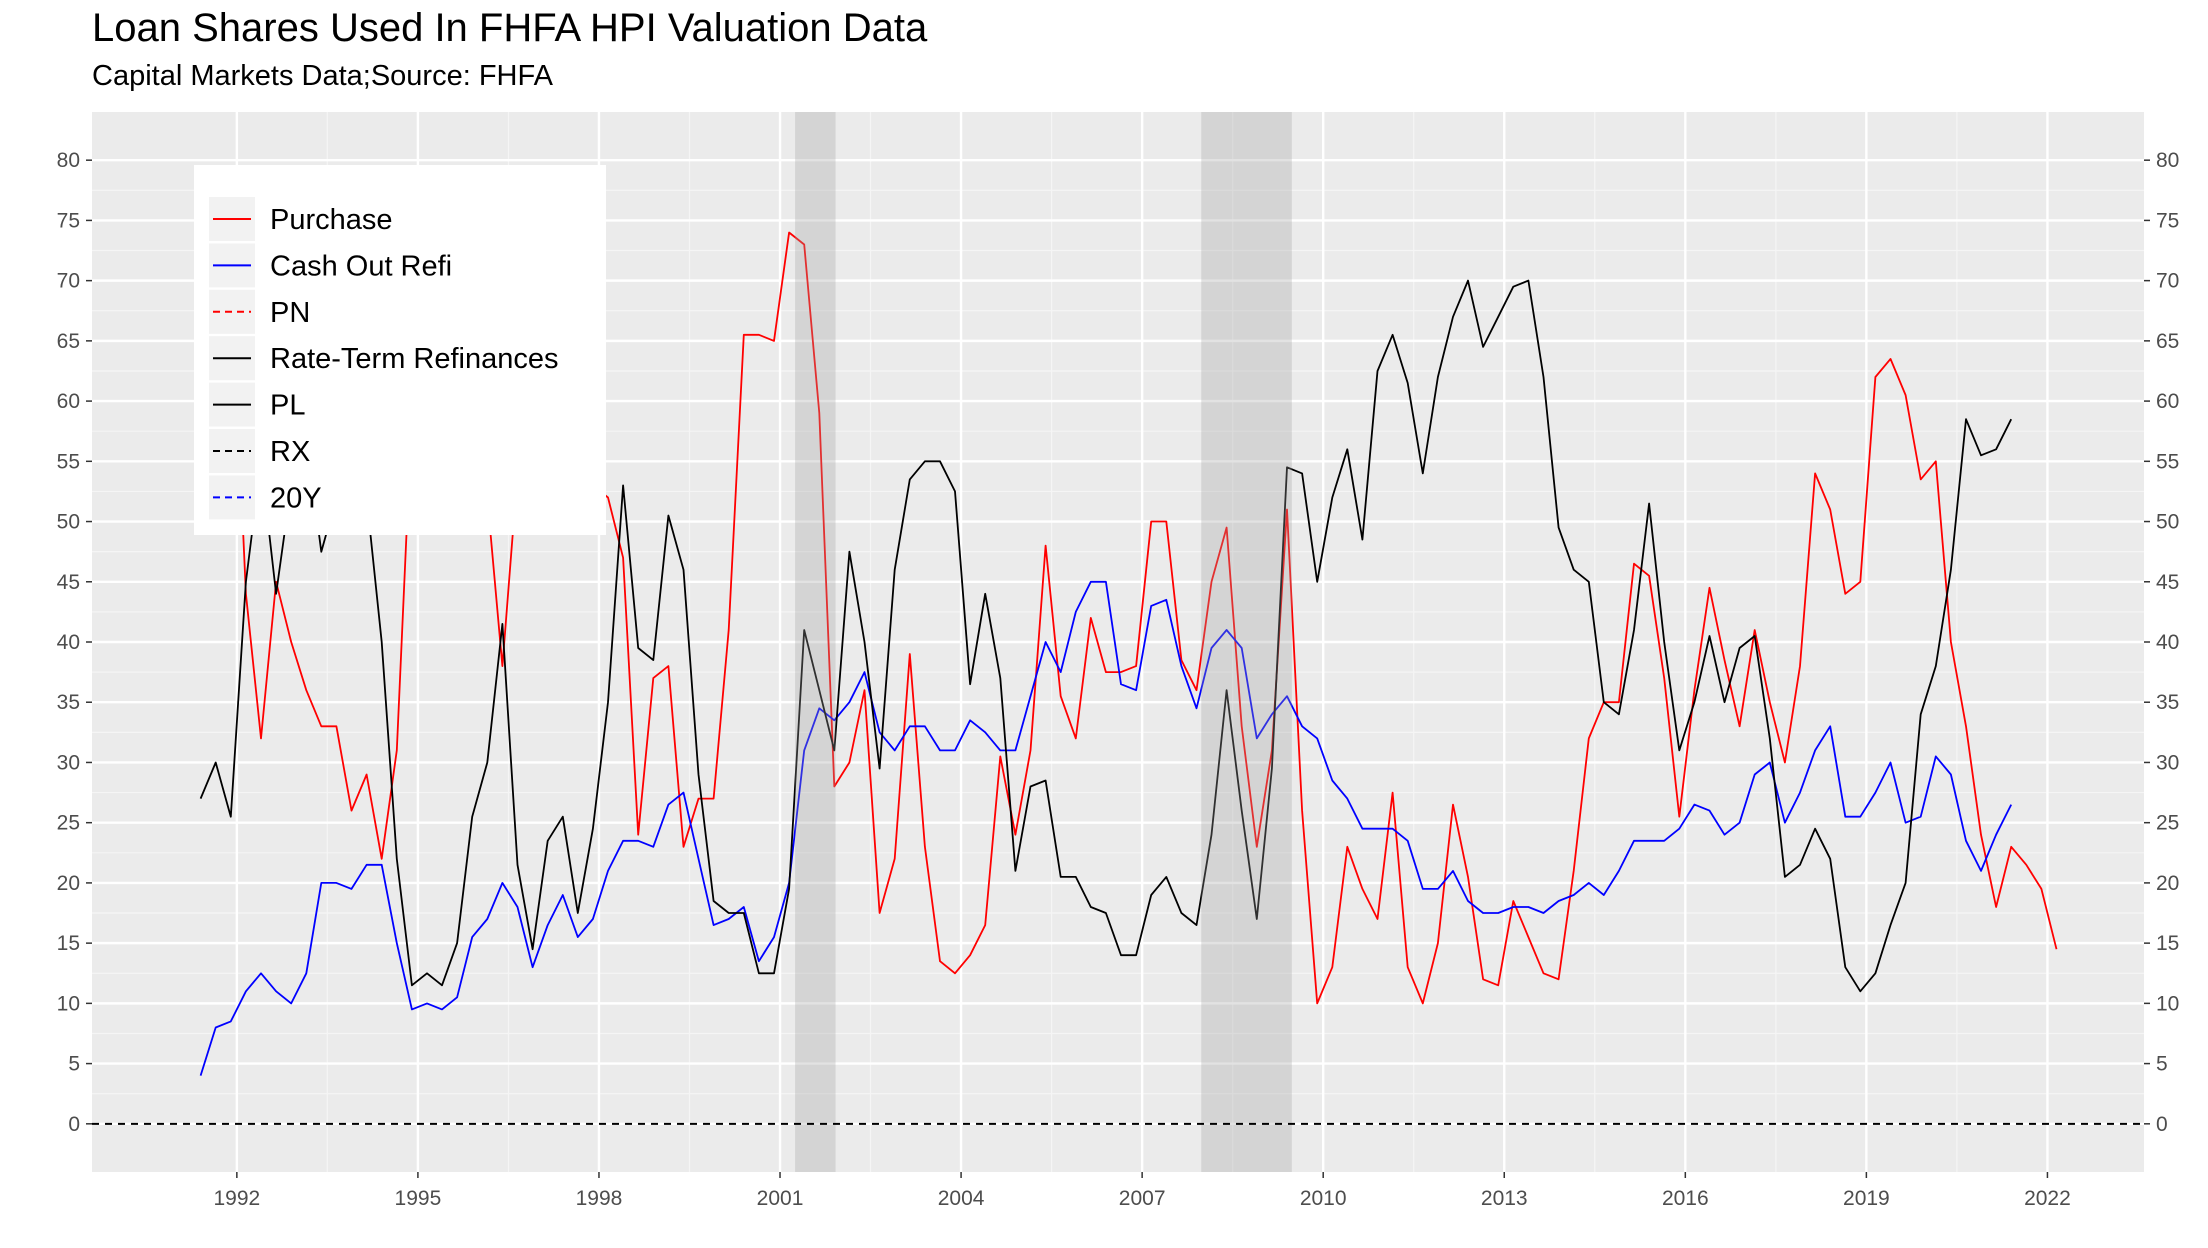 The width and height of the screenshot is (2208, 1248). What do you see at coordinates (68, 160) in the screenshot?
I see `y-tick-label-left: 80` at bounding box center [68, 160].